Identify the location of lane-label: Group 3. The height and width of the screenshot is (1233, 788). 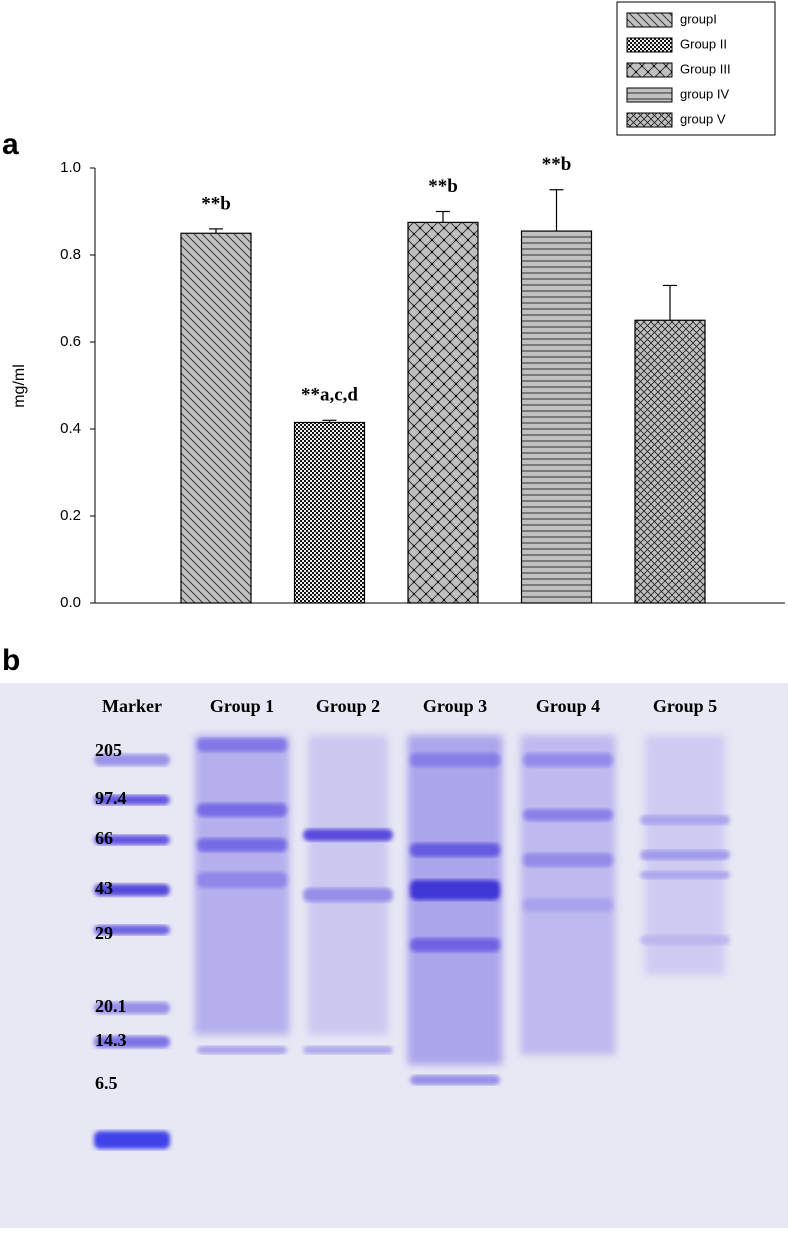
(455, 706).